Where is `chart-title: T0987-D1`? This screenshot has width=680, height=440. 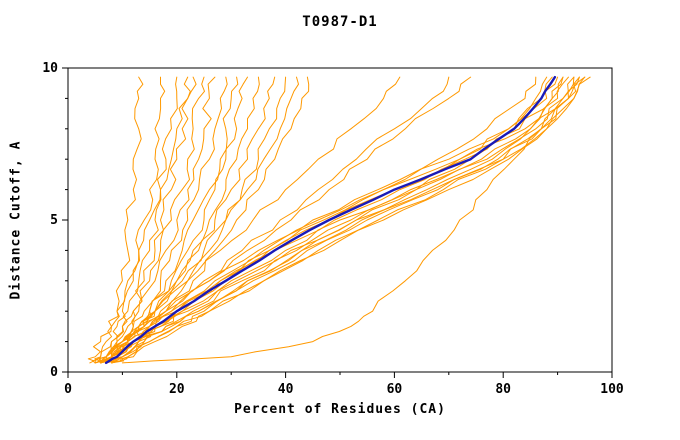 chart-title: T0987-D1 is located at coordinates (340, 22).